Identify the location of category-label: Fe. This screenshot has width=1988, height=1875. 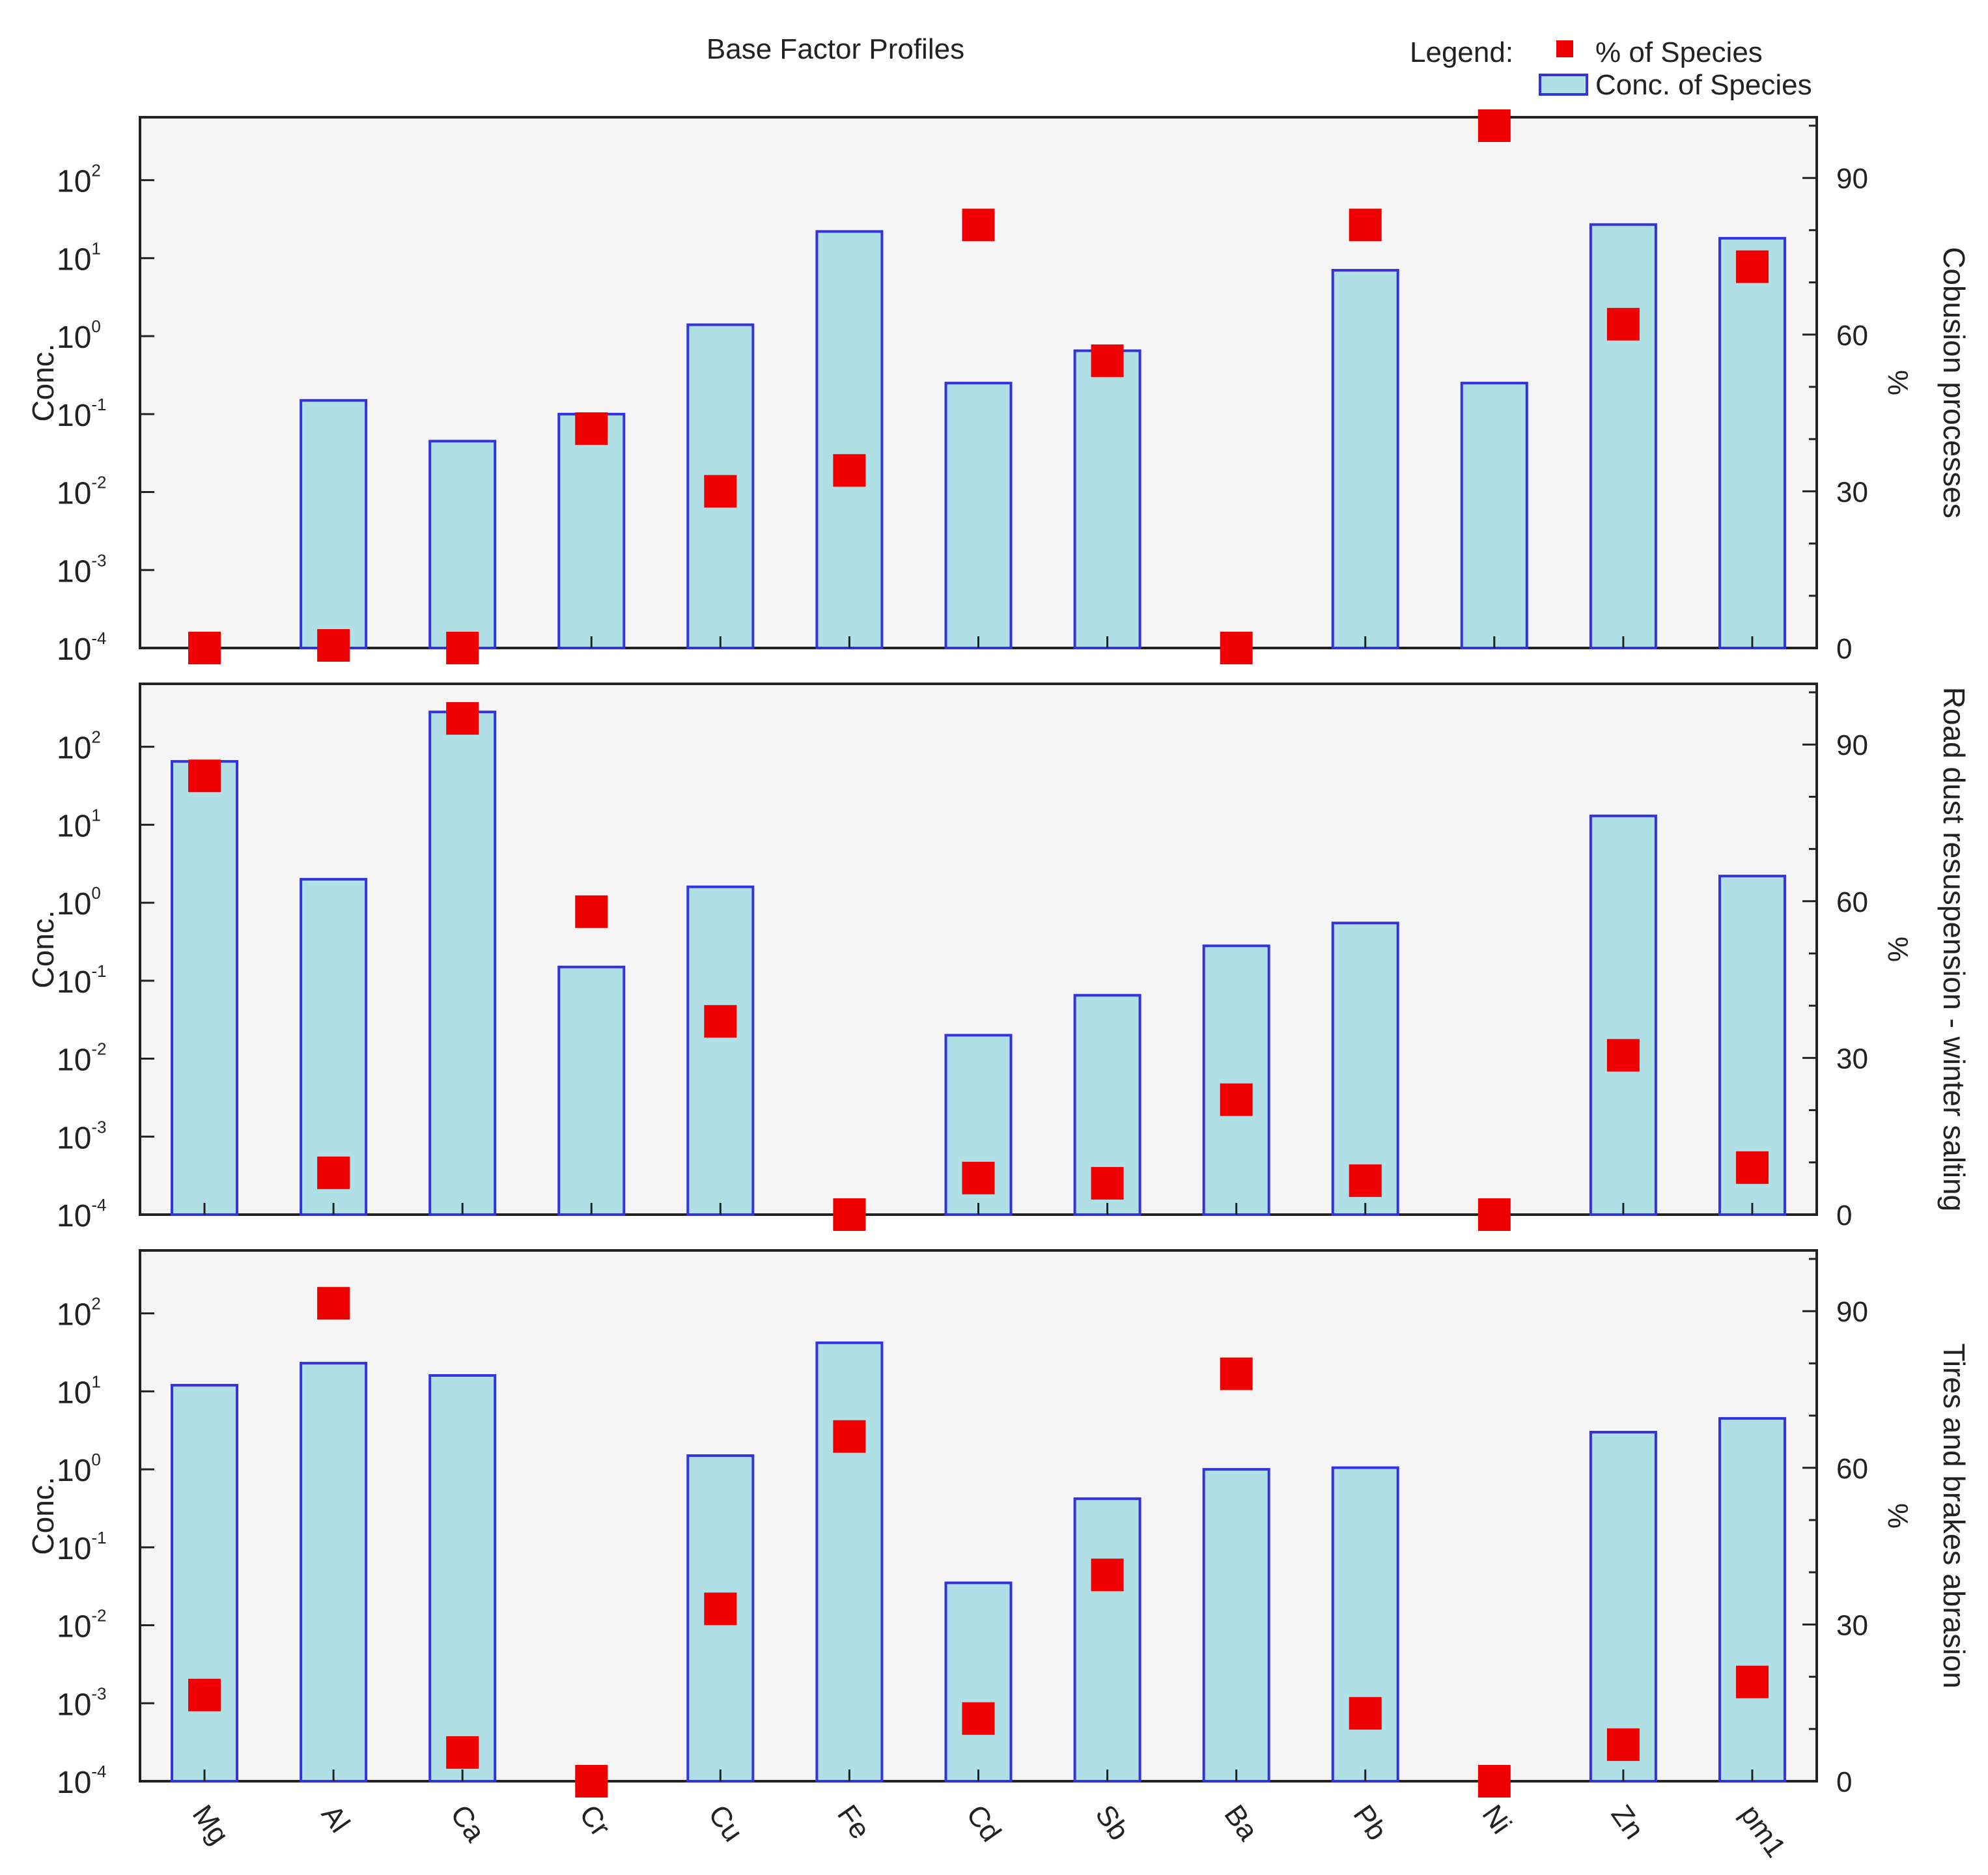
(854, 1822).